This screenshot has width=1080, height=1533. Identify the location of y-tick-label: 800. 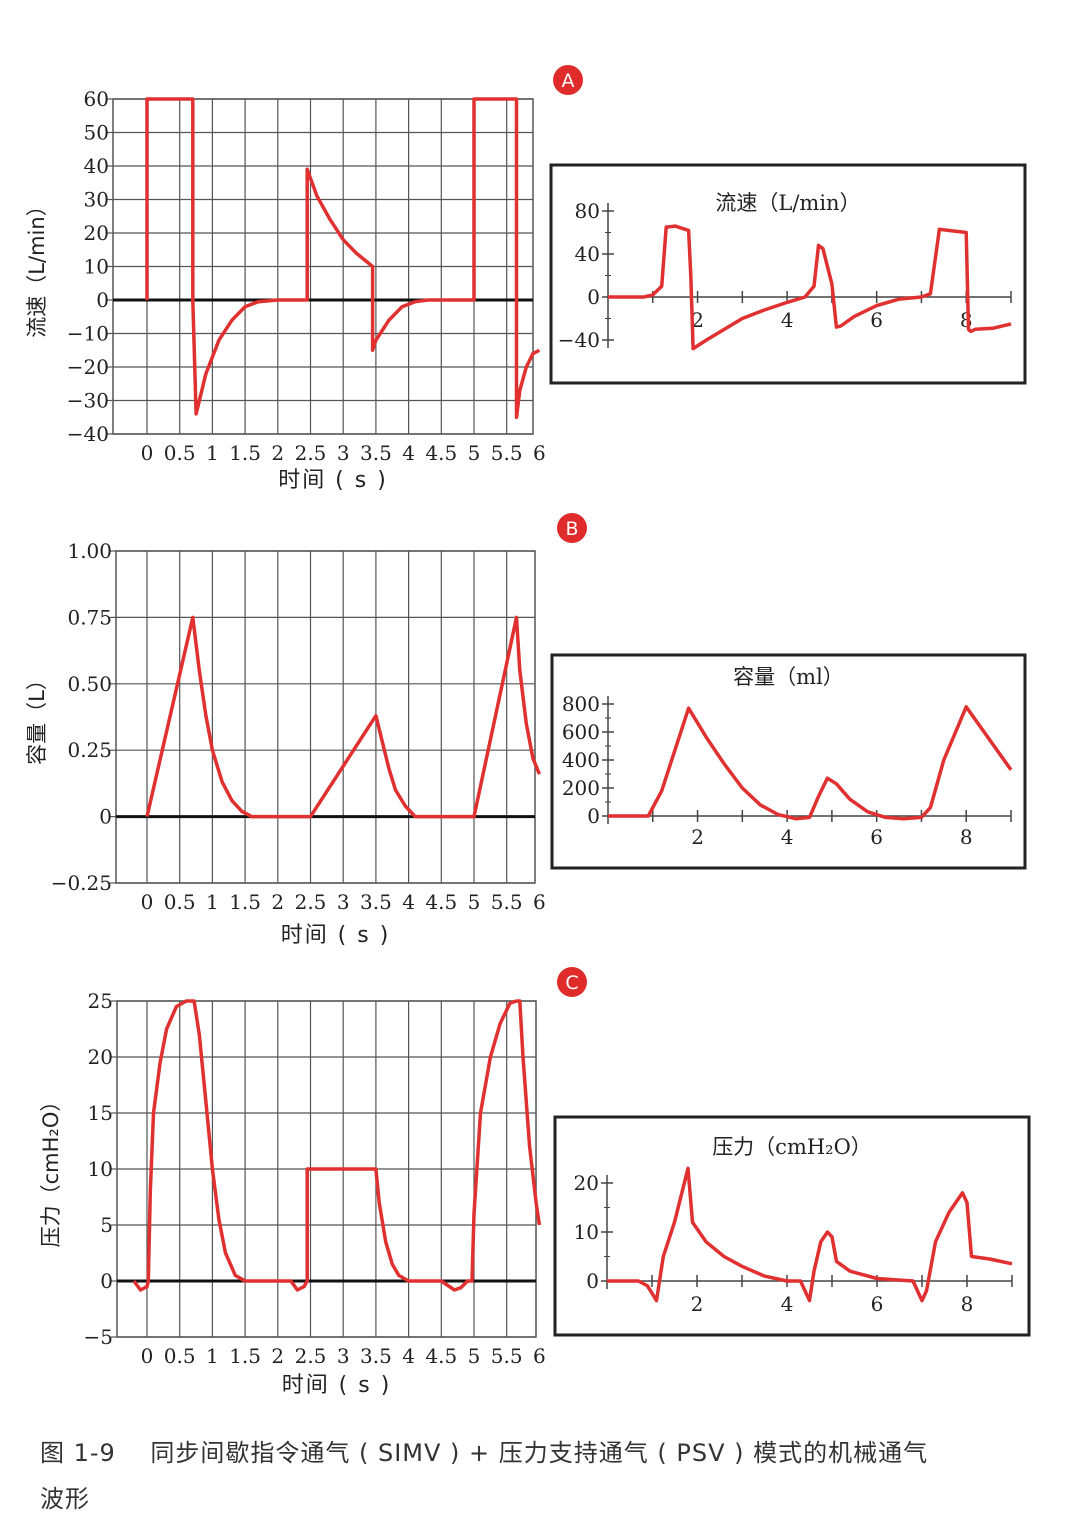
(581, 704).